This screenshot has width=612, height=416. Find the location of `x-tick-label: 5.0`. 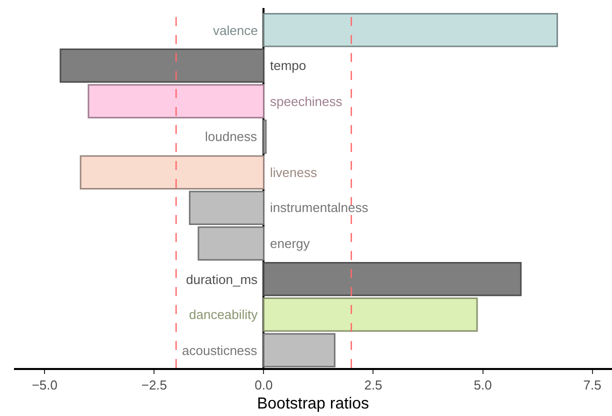

x-tick-label: 5.0 is located at coordinates (483, 384).